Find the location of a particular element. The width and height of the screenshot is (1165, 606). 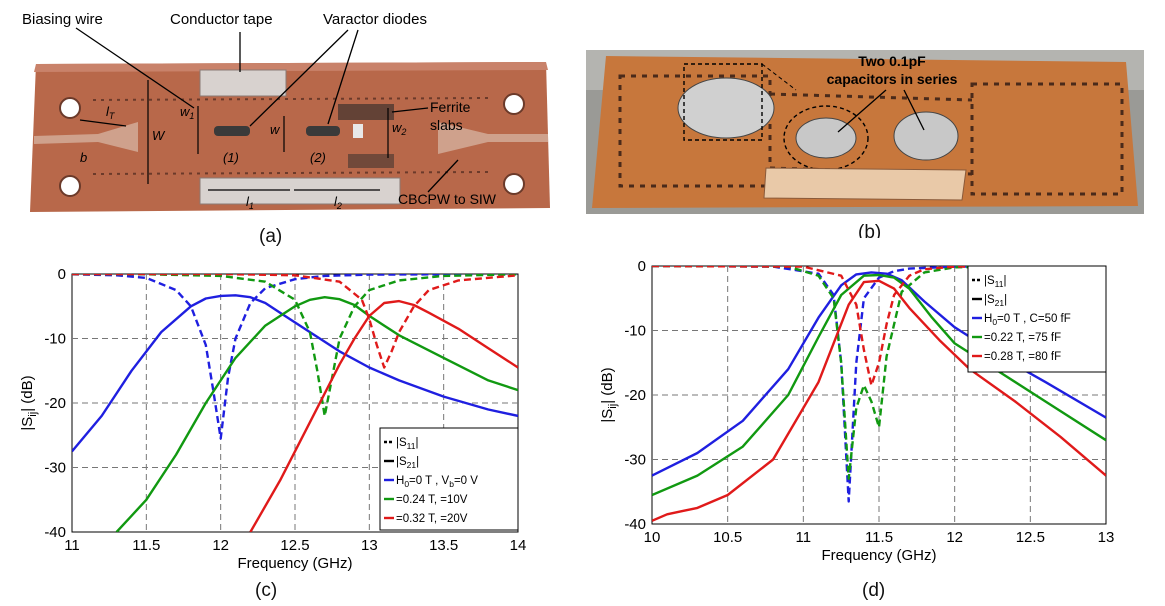

legend-entry: =0.28 T, =80 fF is located at coordinates (1022, 357).